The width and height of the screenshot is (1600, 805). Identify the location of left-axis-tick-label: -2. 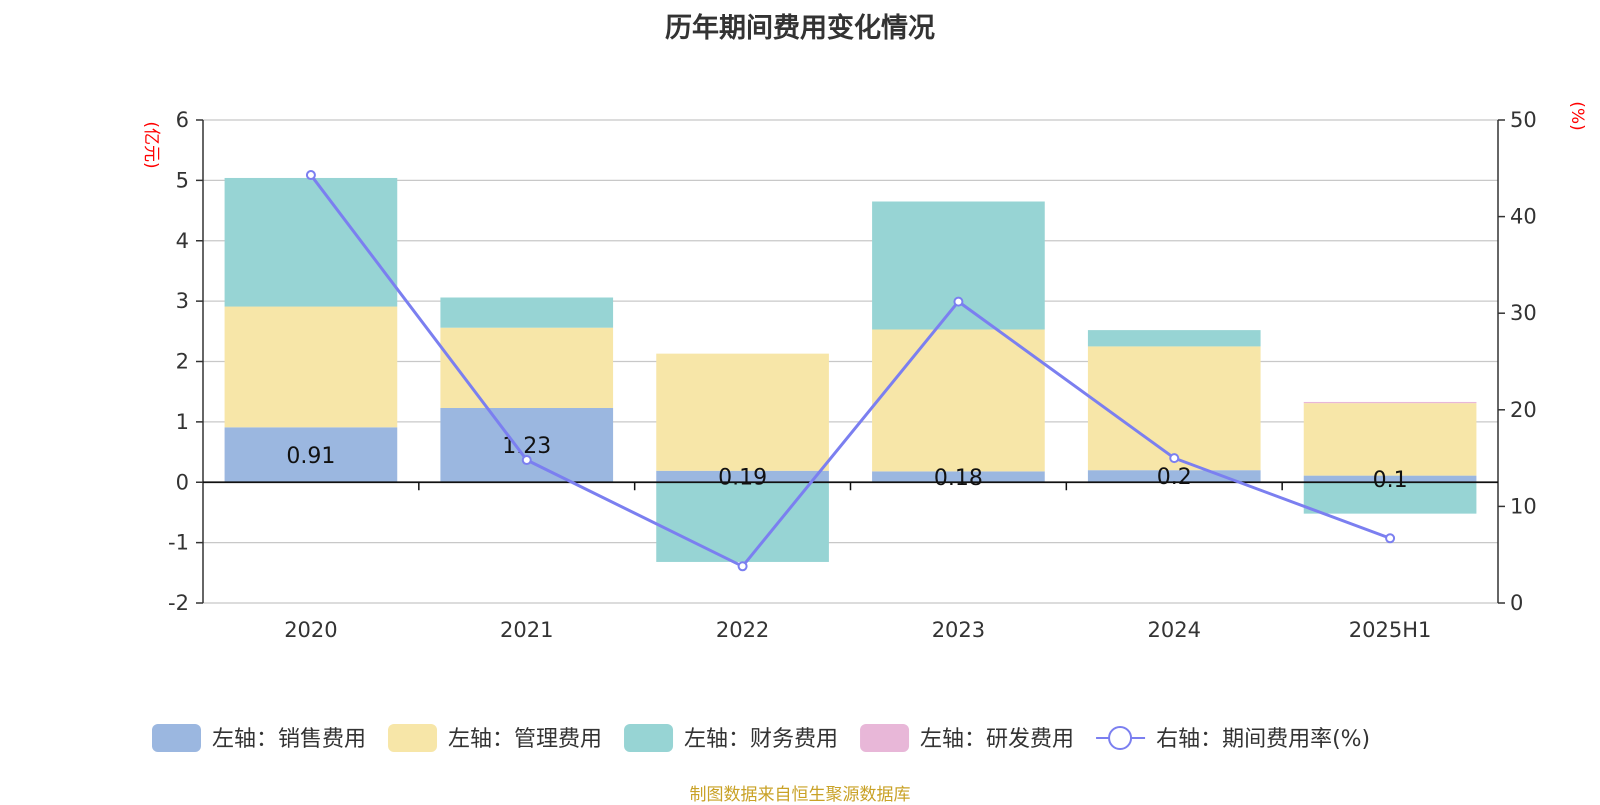
(178, 603).